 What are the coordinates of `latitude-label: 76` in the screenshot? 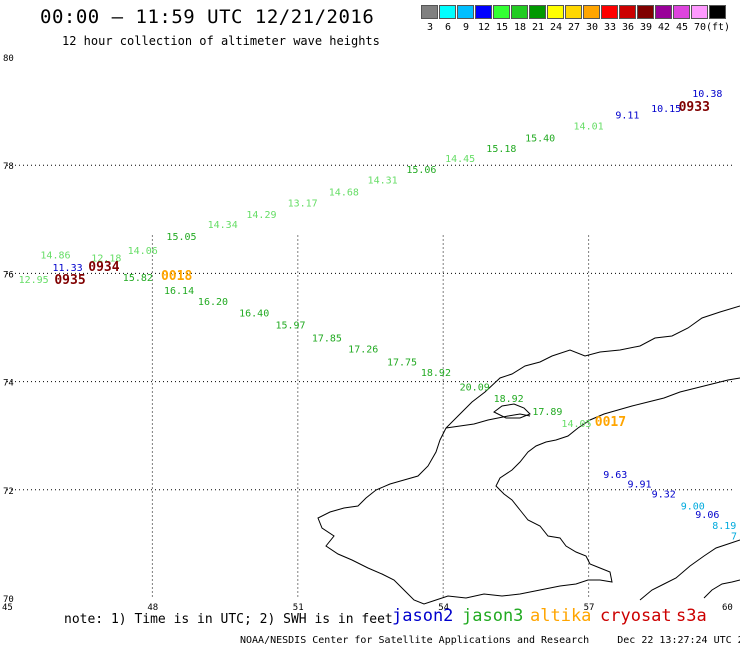 It's located at (8, 275).